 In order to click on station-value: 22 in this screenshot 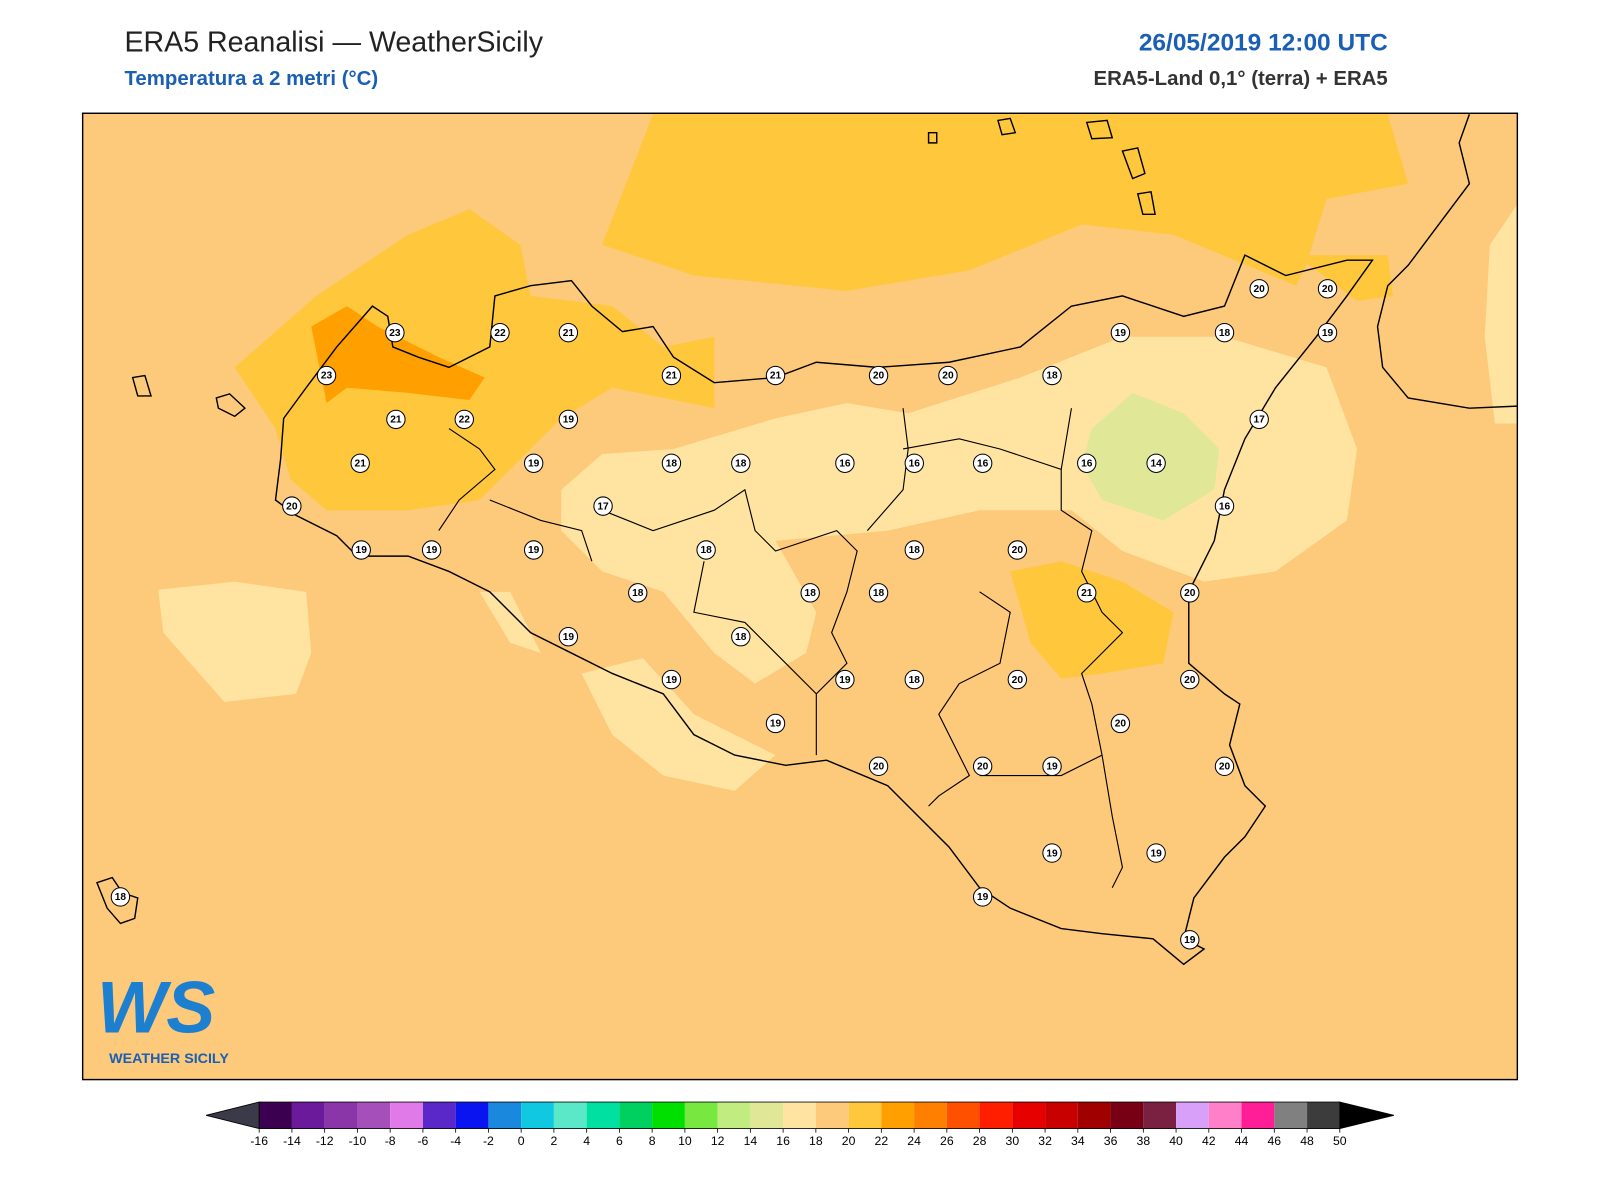, I will do `click(500, 333)`.